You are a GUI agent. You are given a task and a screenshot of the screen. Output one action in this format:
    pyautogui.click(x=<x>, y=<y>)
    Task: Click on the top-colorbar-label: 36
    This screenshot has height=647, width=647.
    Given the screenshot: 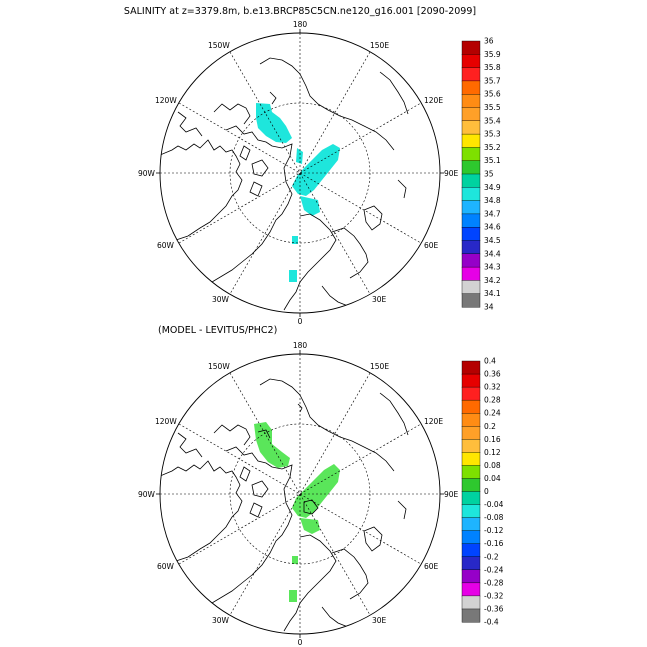 What is the action you would take?
    pyautogui.click(x=489, y=41)
    